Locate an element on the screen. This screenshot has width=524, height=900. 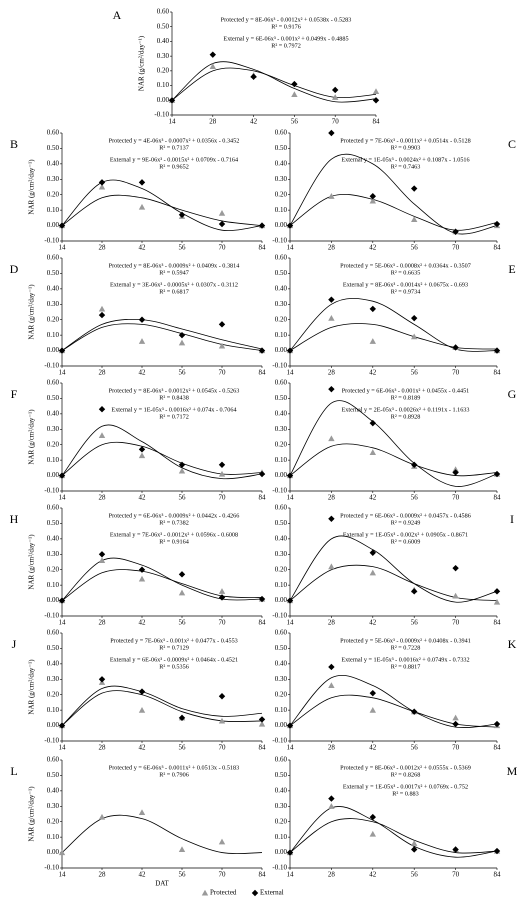
y-tick-label: 0.00 is located at coordinates (281, 600).